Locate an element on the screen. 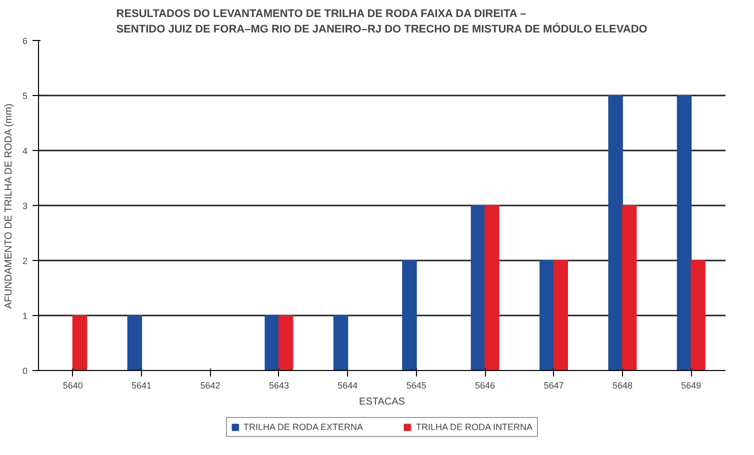 The height and width of the screenshot is (455, 754). x-tick-label: 5648 is located at coordinates (622, 385).